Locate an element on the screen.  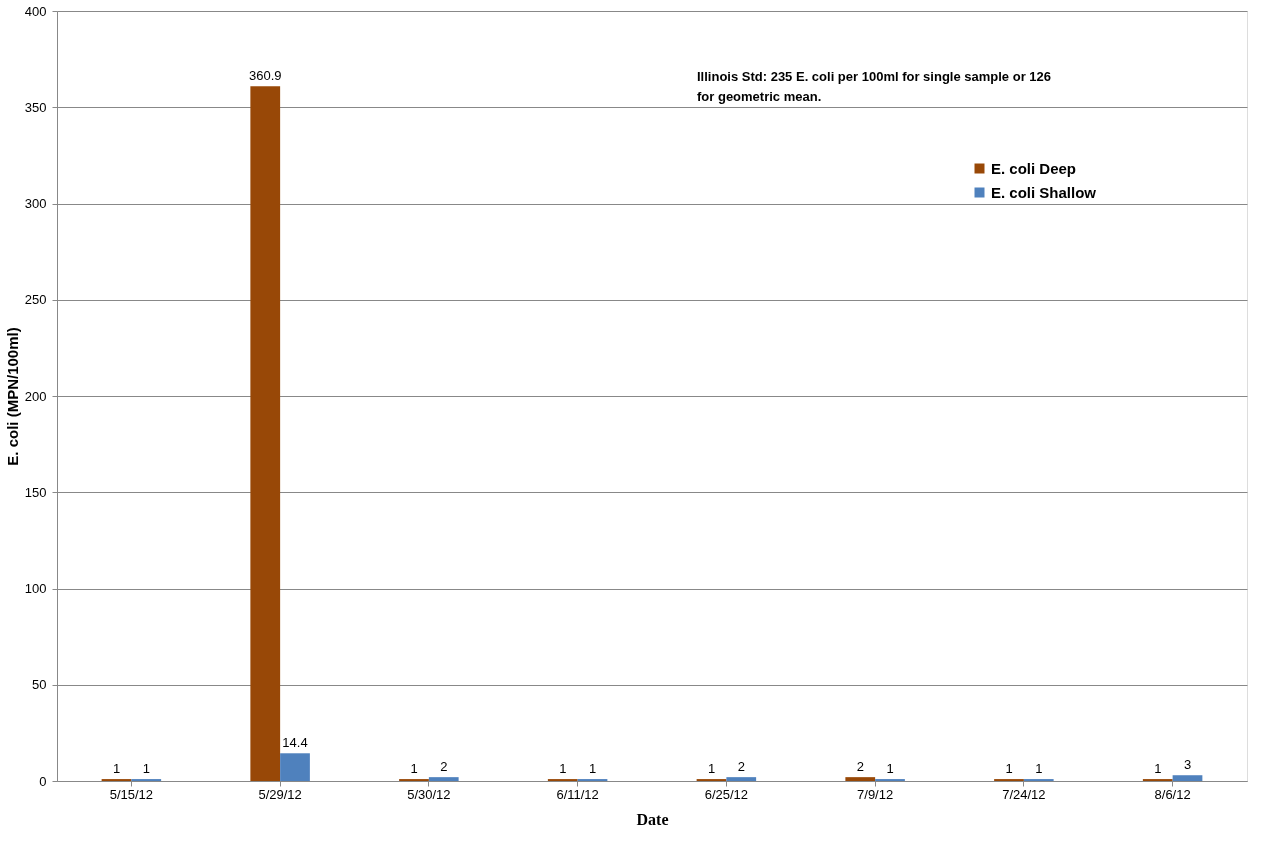
data-label: 360.9 is located at coordinates (265, 76).